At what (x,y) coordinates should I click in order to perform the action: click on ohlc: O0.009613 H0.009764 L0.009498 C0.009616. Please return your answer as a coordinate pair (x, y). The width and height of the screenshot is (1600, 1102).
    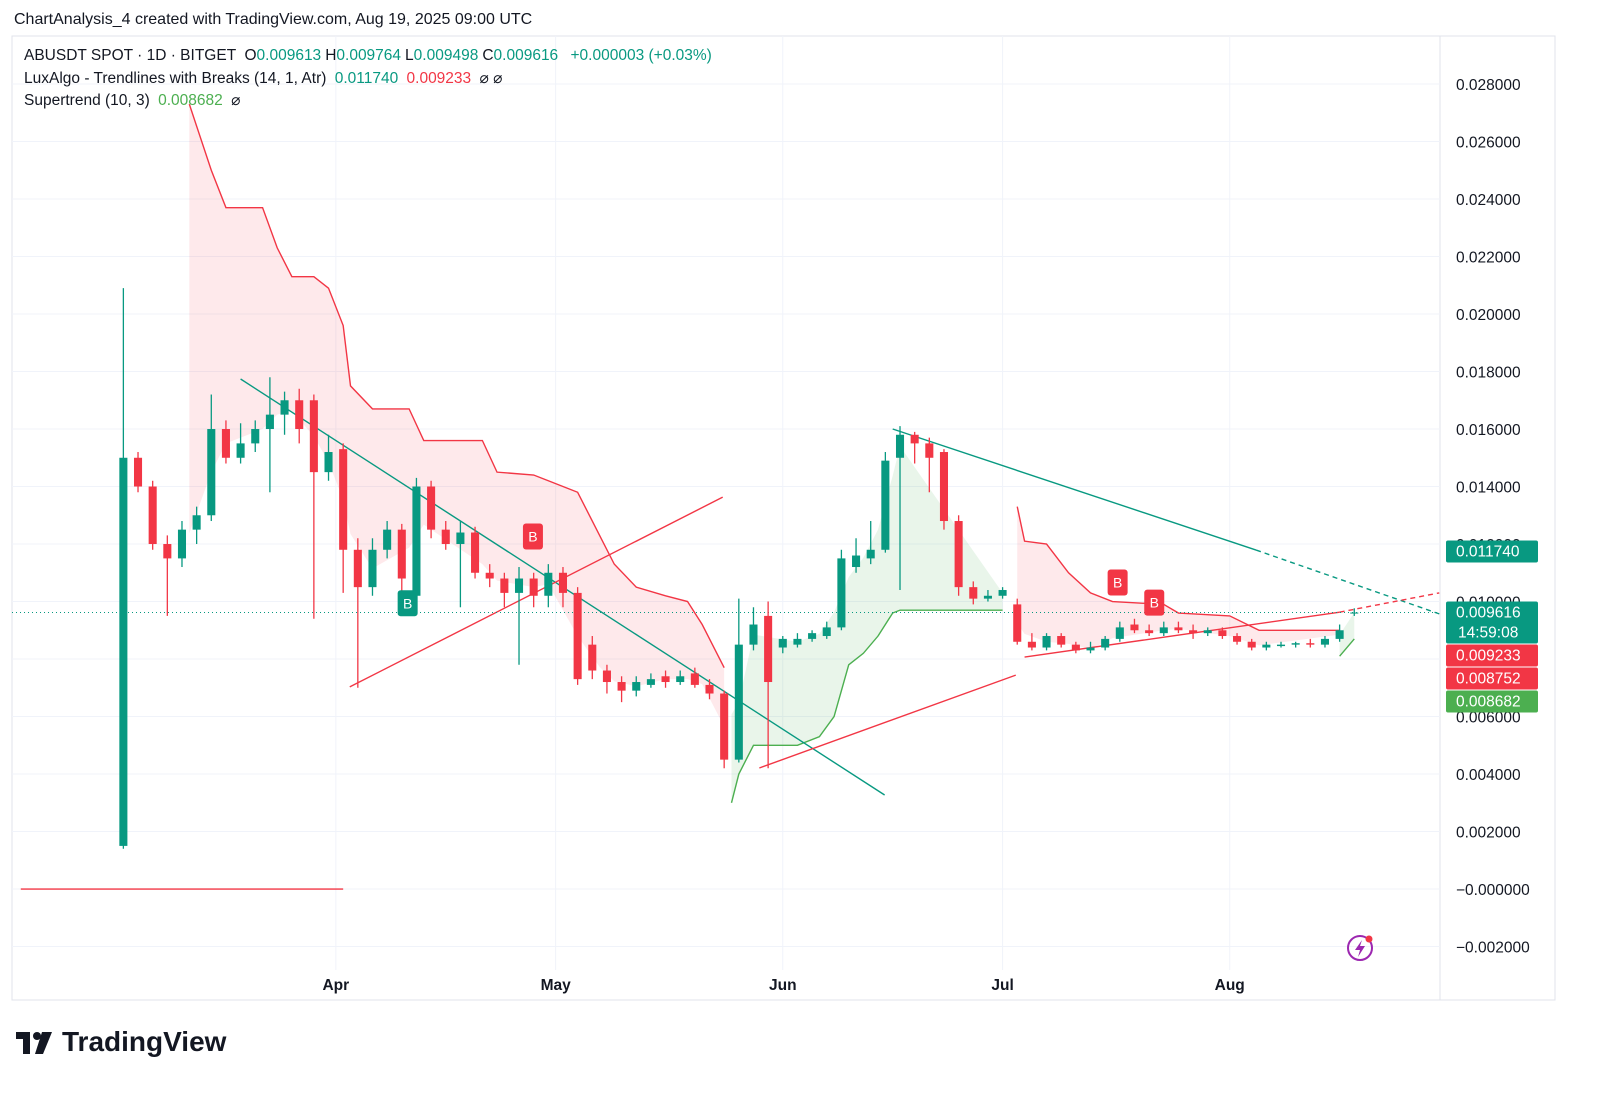
    Looking at the image, I should click on (403, 55).